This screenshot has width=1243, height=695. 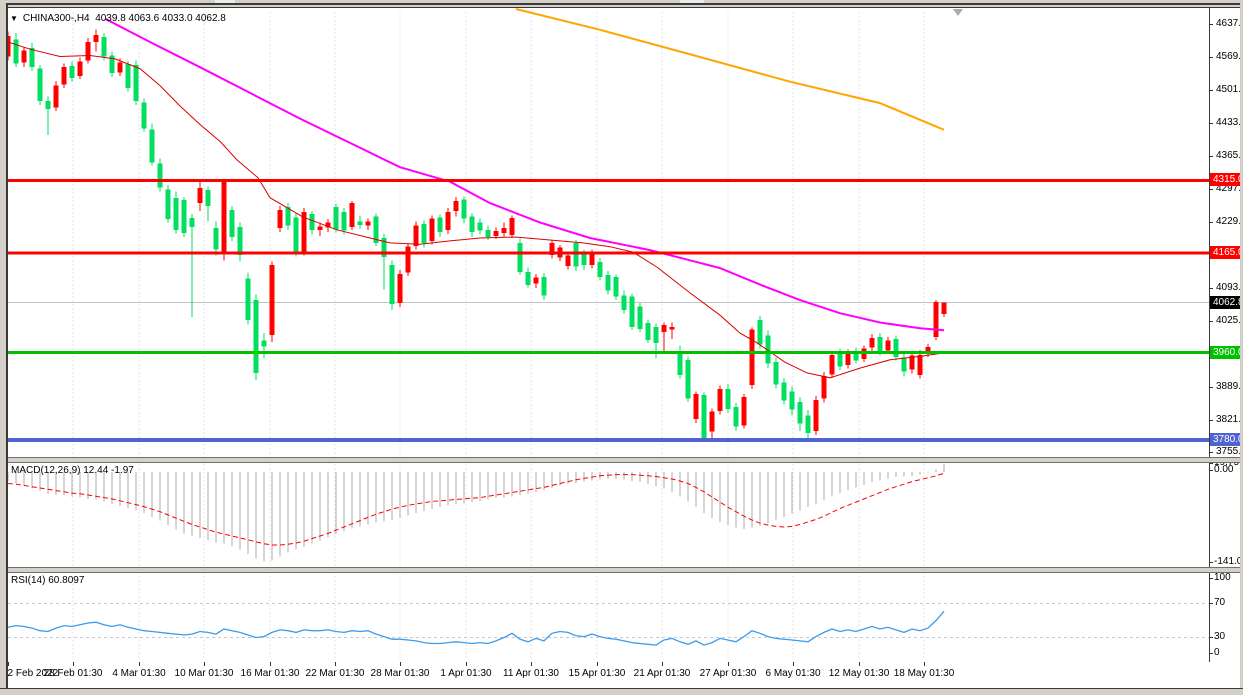 What do you see at coordinates (1229, 56) in the screenshot?
I see `price-tick-label: 4569.0` at bounding box center [1229, 56].